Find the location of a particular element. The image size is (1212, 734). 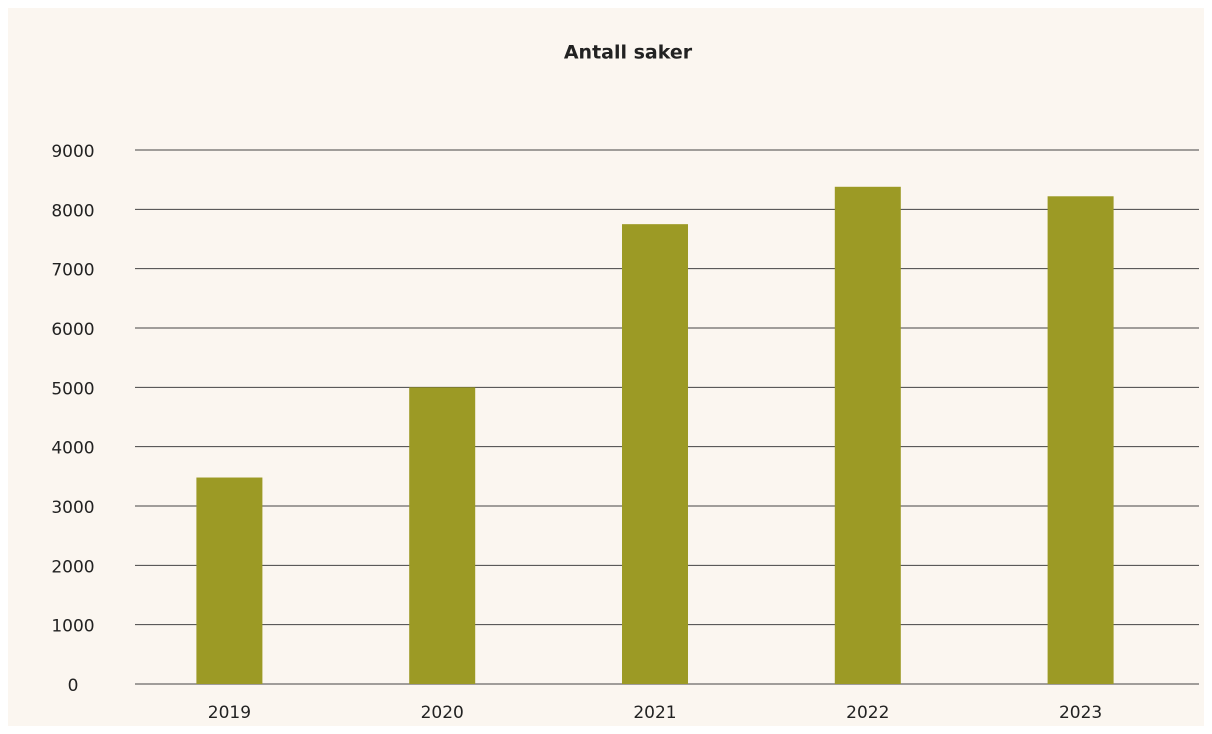

x-tick-label: 2022 is located at coordinates (867, 713).